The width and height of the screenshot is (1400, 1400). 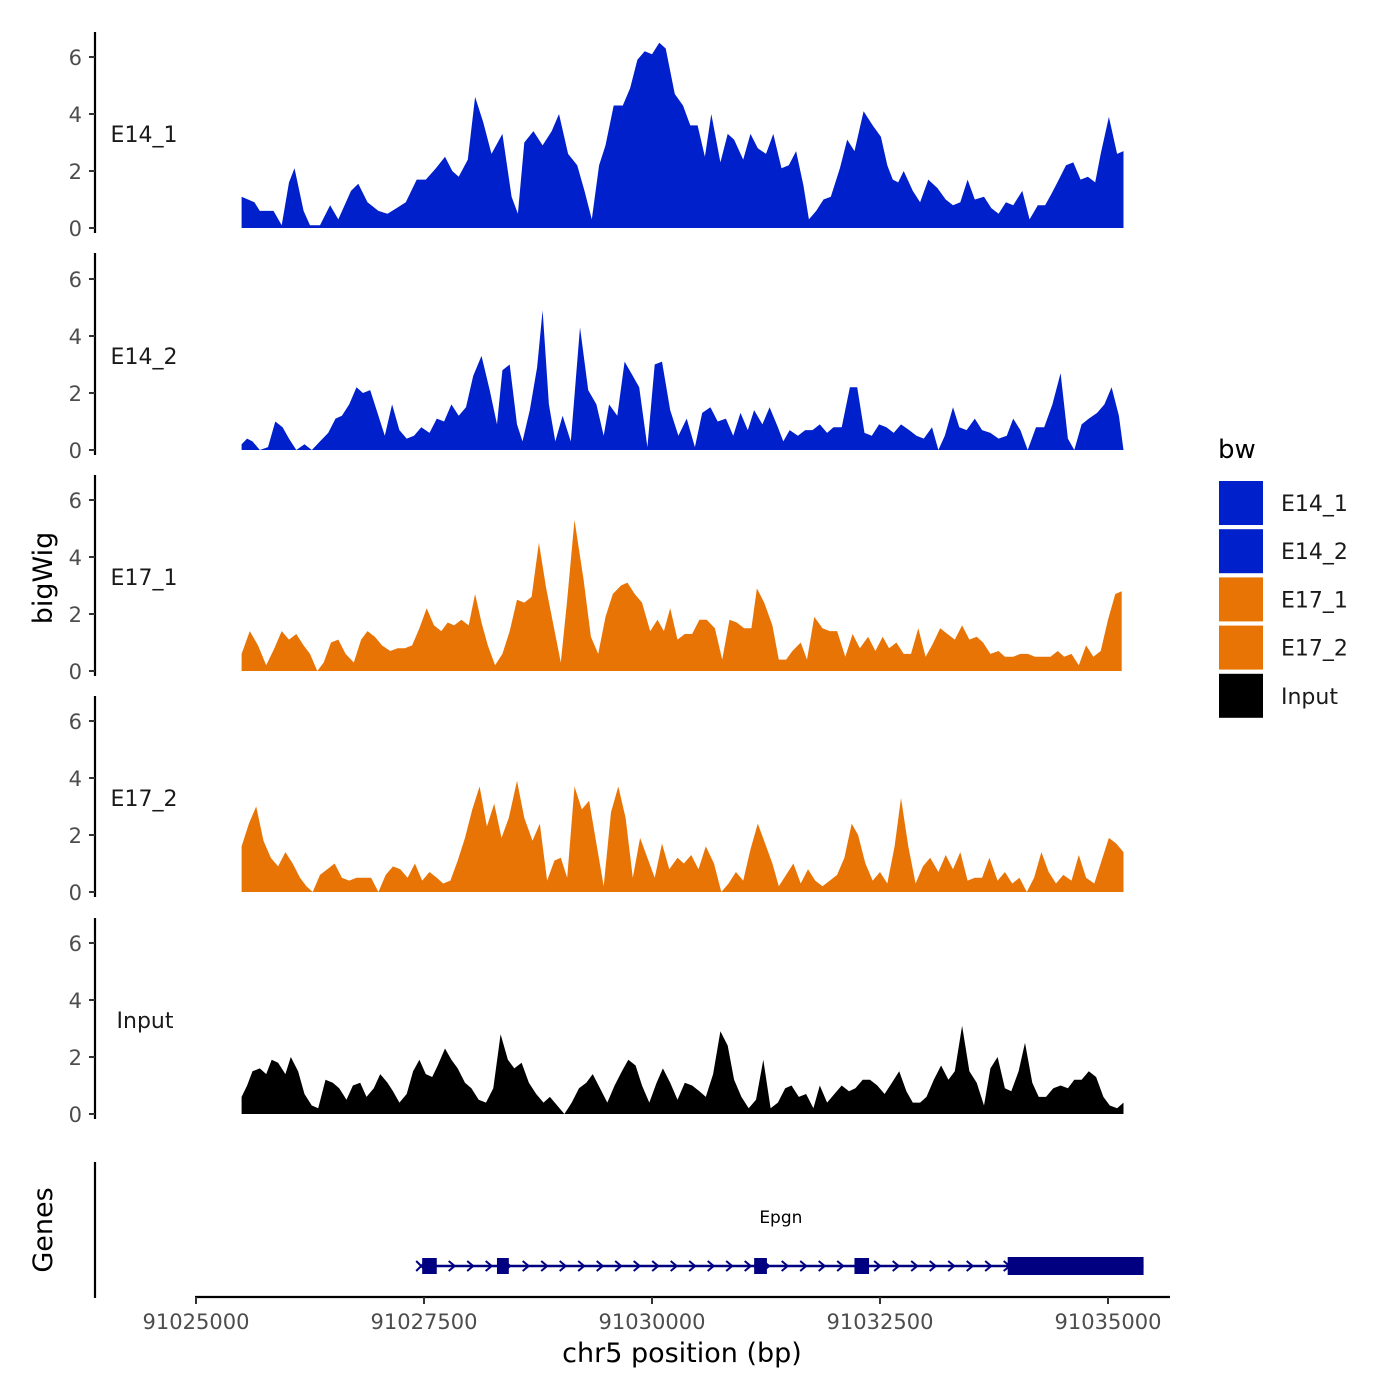 I want to click on track-label-E14_1: E14_1, so click(x=144, y=135).